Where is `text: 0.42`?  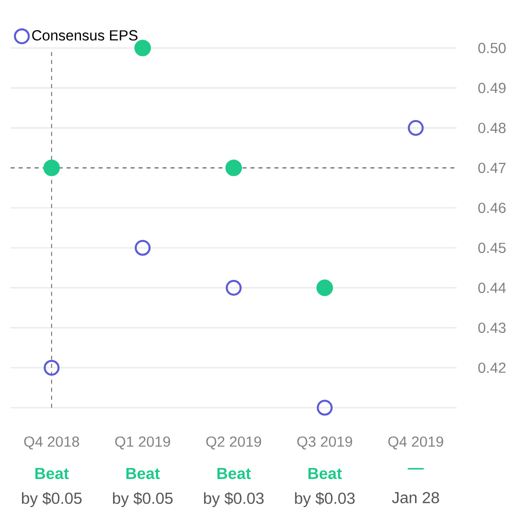
text: 0.42 is located at coordinates (492, 367).